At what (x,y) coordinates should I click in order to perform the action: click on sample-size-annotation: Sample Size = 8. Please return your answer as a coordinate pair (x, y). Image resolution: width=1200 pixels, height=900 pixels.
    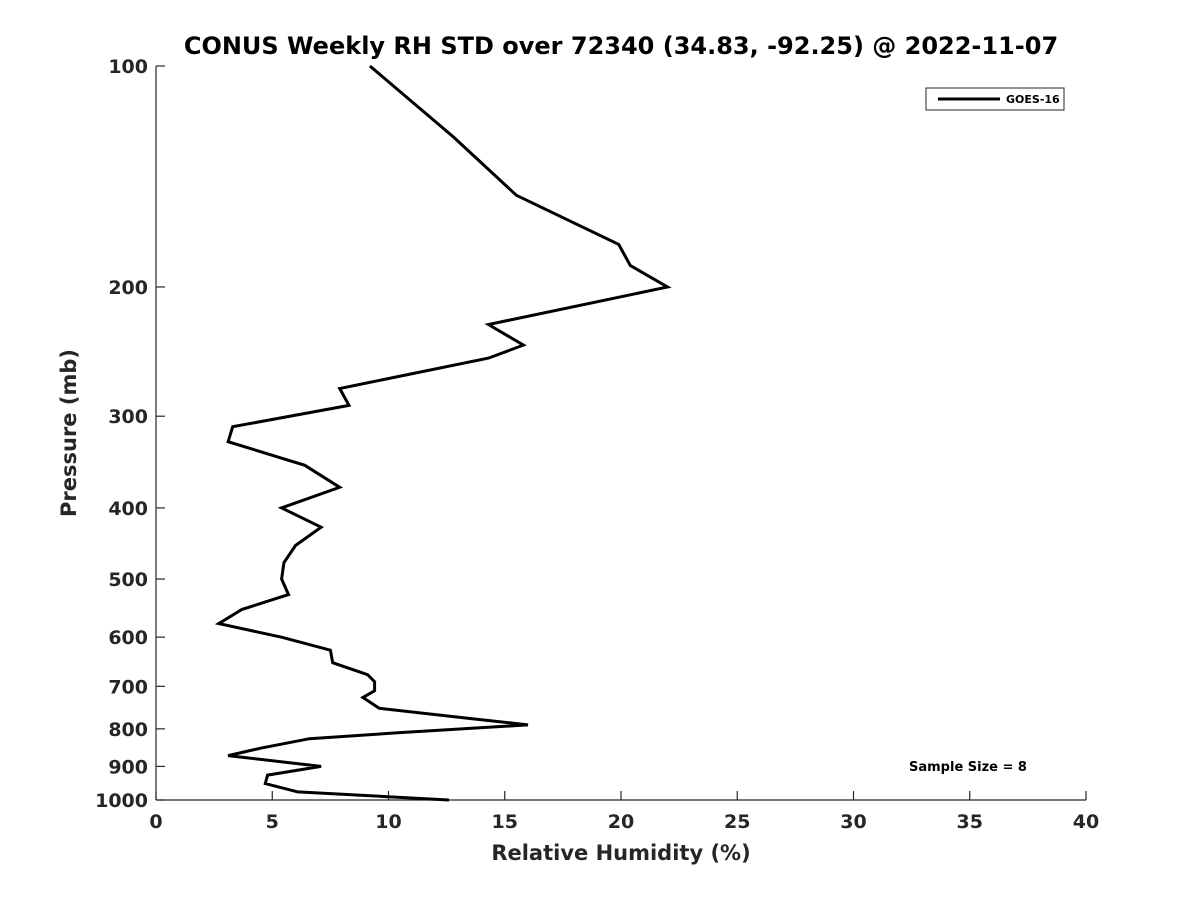
    Looking at the image, I should click on (968, 767).